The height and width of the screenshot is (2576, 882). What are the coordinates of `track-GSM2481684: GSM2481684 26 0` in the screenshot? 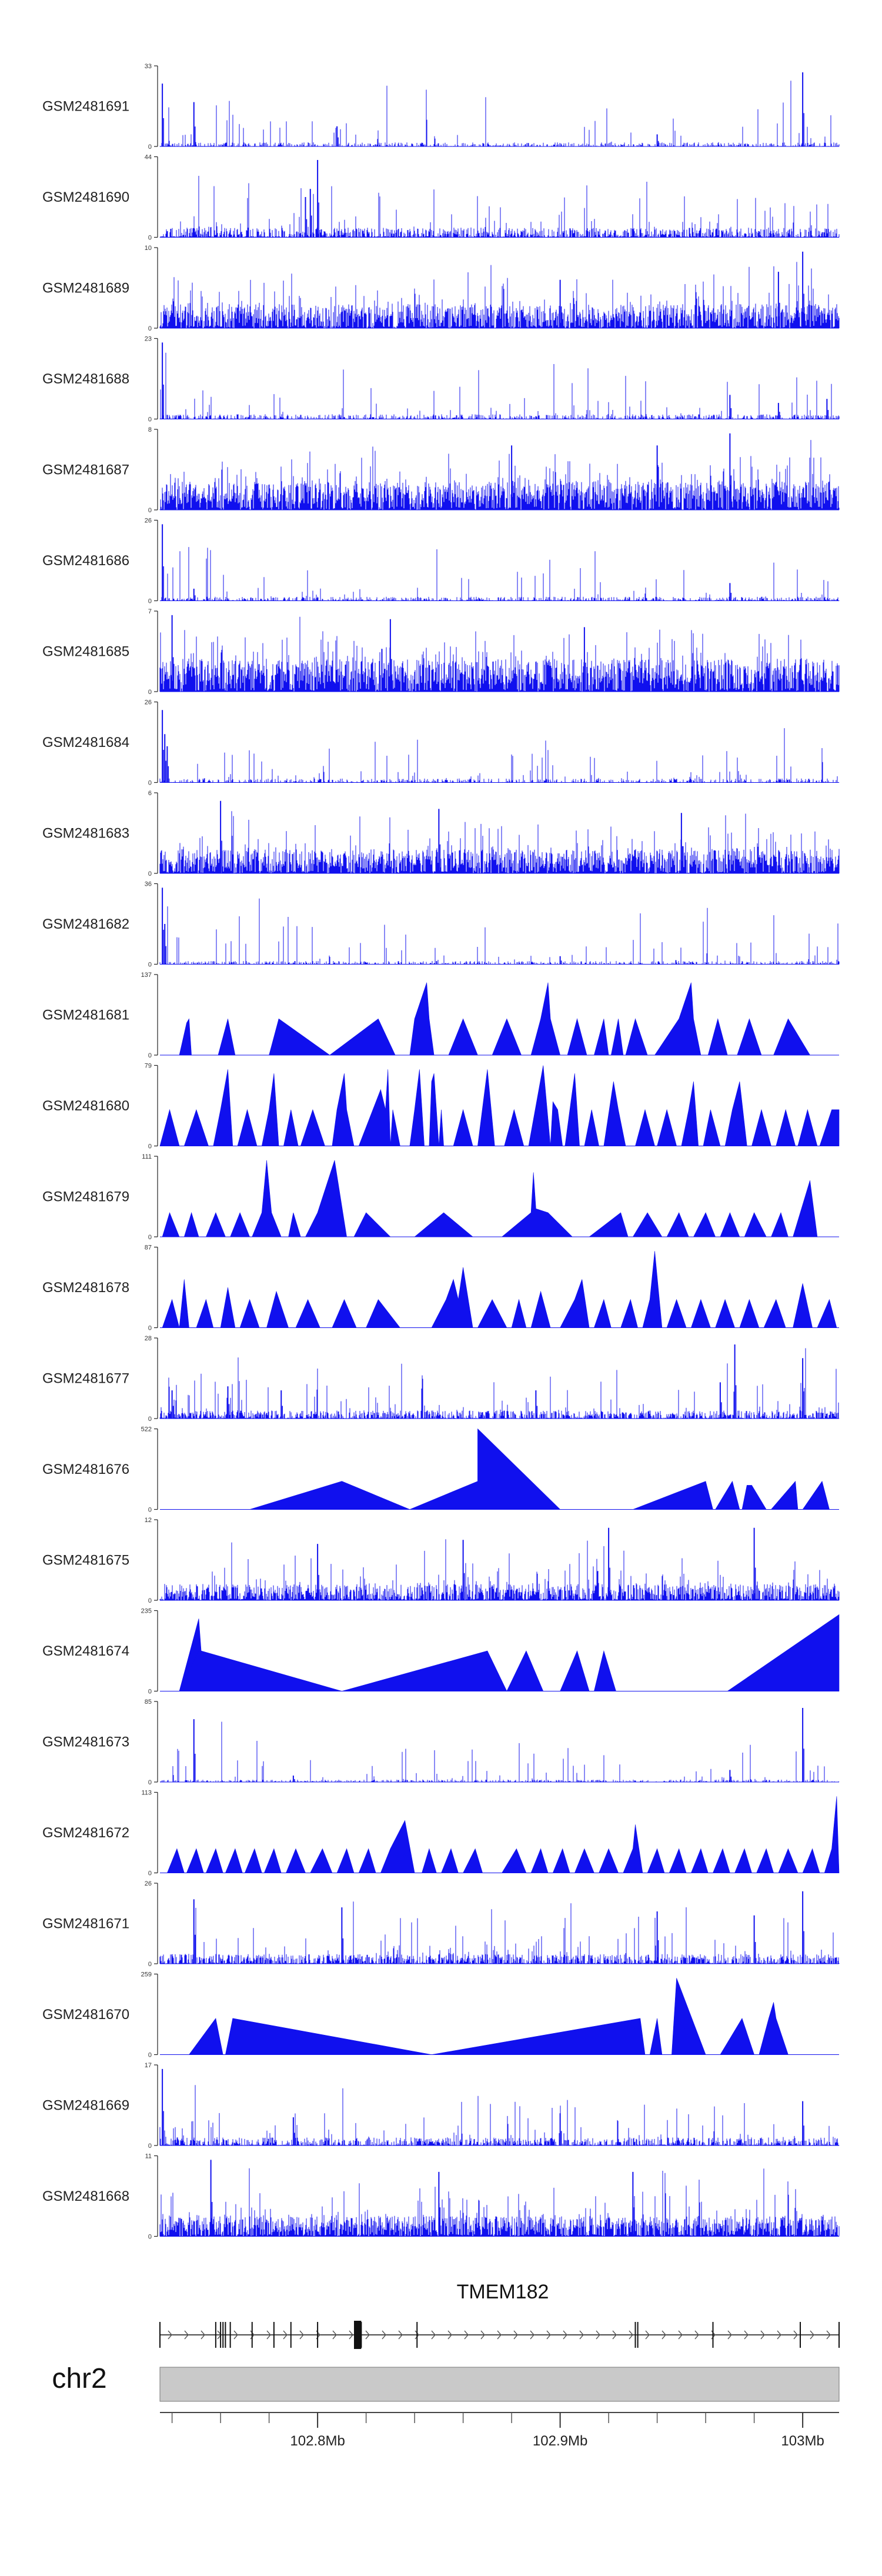 It's located at (441, 743).